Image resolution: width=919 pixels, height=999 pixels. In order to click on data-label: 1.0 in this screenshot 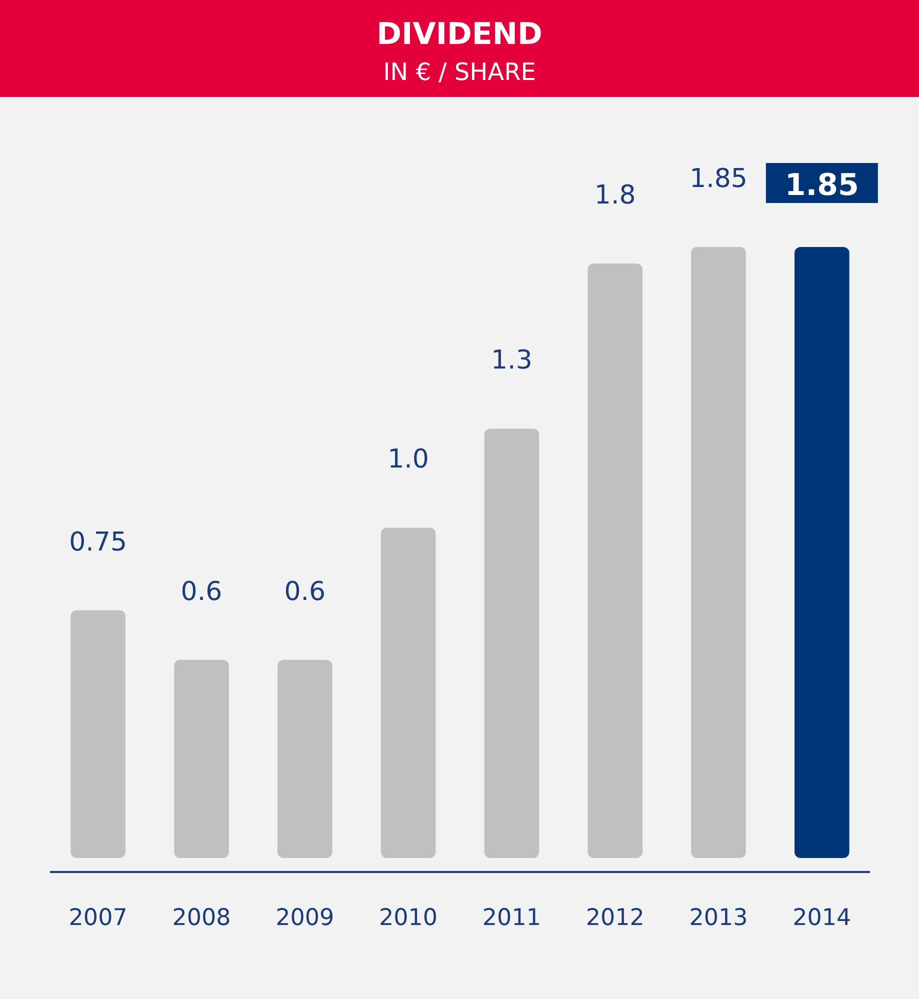, I will do `click(408, 459)`.